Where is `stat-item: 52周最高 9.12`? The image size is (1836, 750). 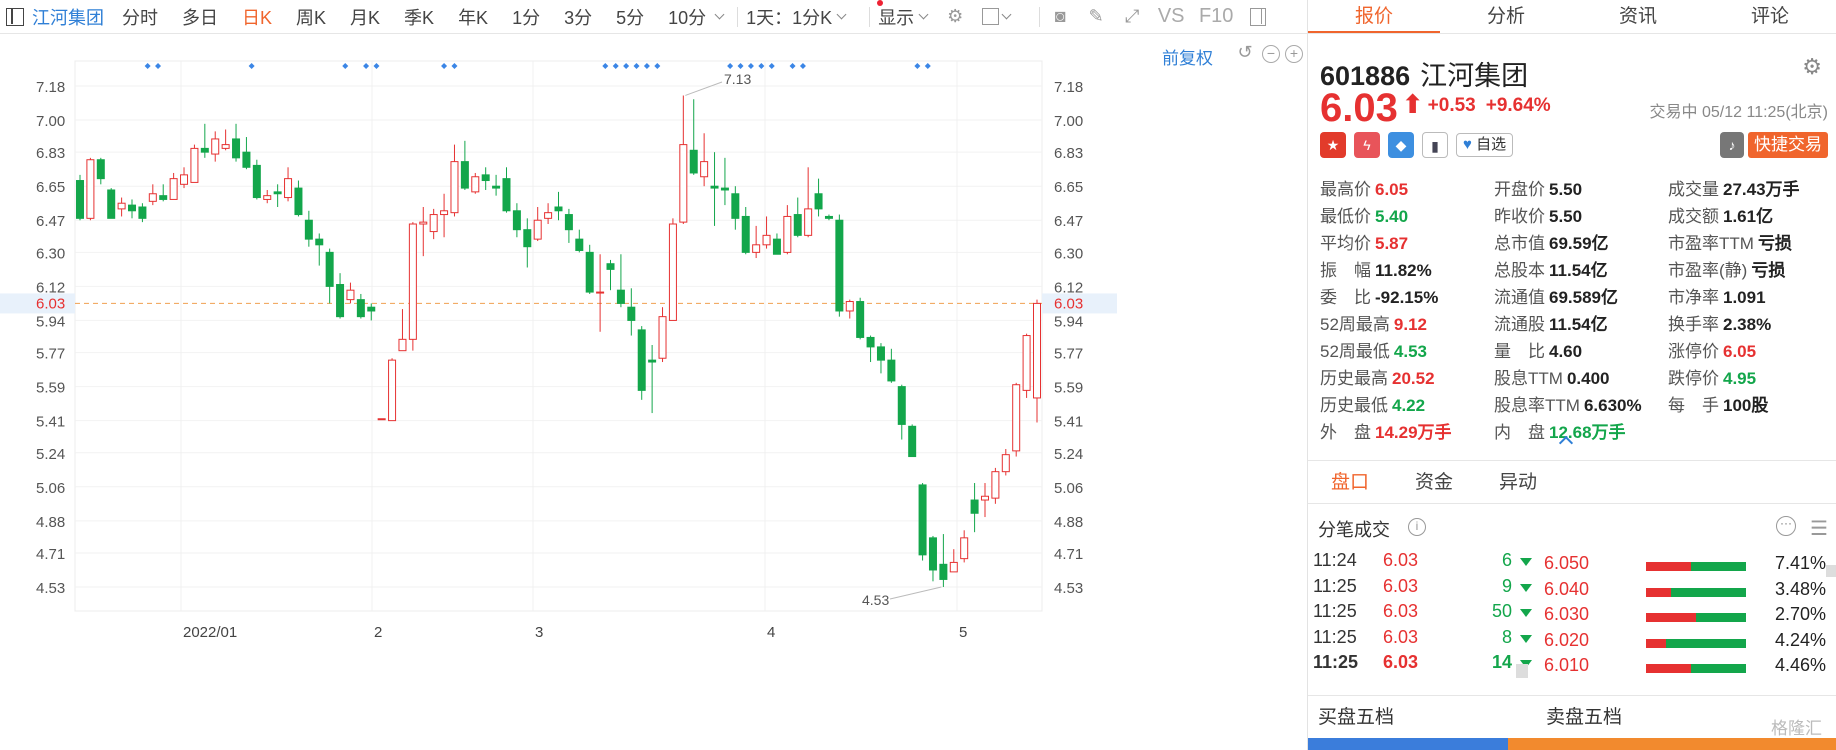 stat-item: 52周最高 9.12 is located at coordinates (1407, 324).